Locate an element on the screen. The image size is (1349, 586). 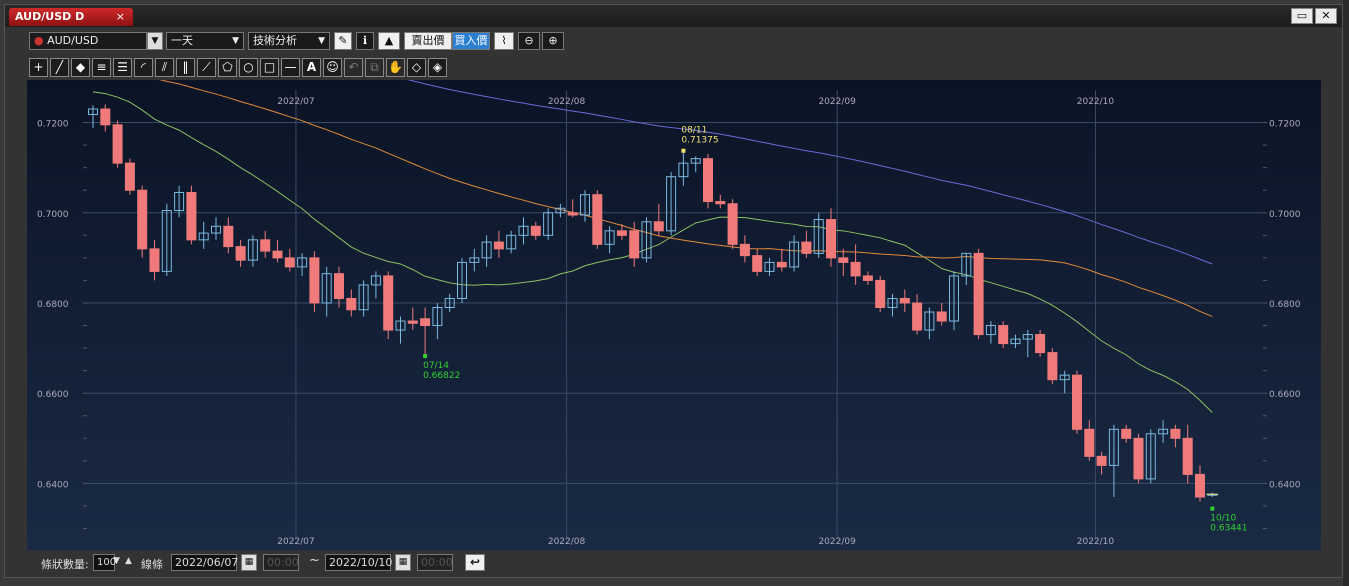
info-icon: ℹ is located at coordinates (365, 41).